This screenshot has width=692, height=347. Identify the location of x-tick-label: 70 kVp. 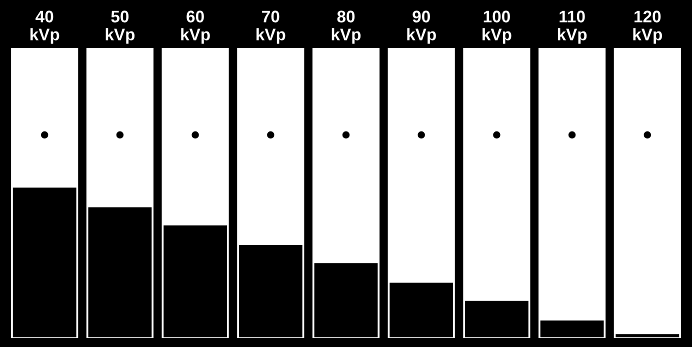
(271, 27).